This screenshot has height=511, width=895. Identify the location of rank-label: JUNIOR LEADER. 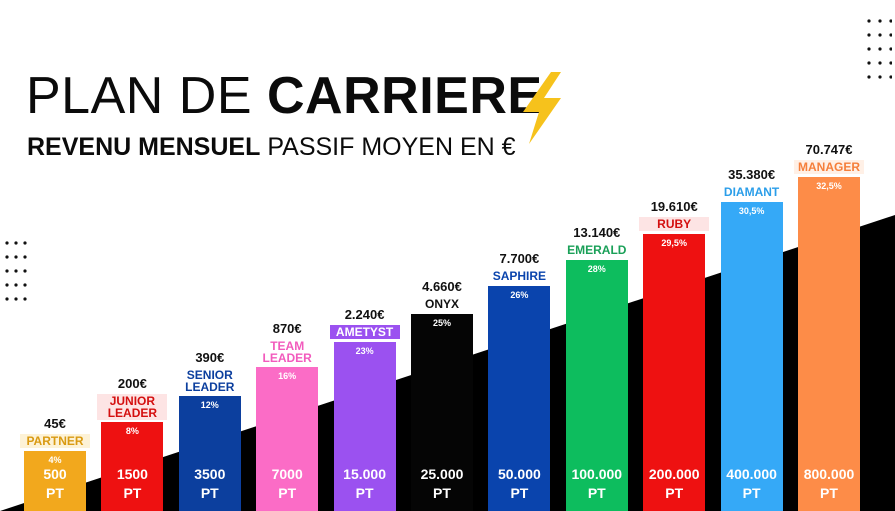
(132, 407).